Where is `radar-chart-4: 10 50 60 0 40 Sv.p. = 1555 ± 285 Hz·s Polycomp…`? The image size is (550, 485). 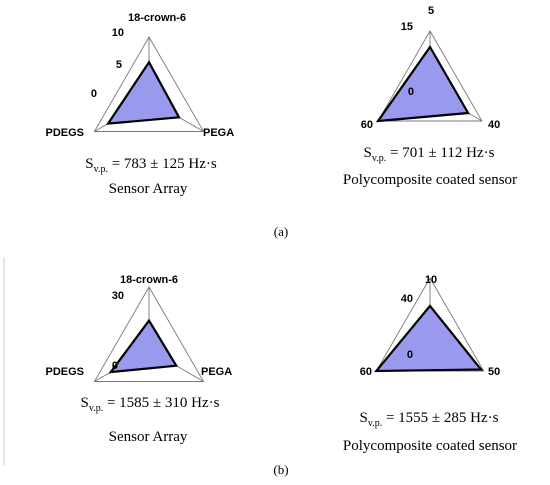
radar-chart-4: 10 50 60 0 40 Sv.p. = 1555 ± 285 Hz·s Polycomp… is located at coordinates (430, 364).